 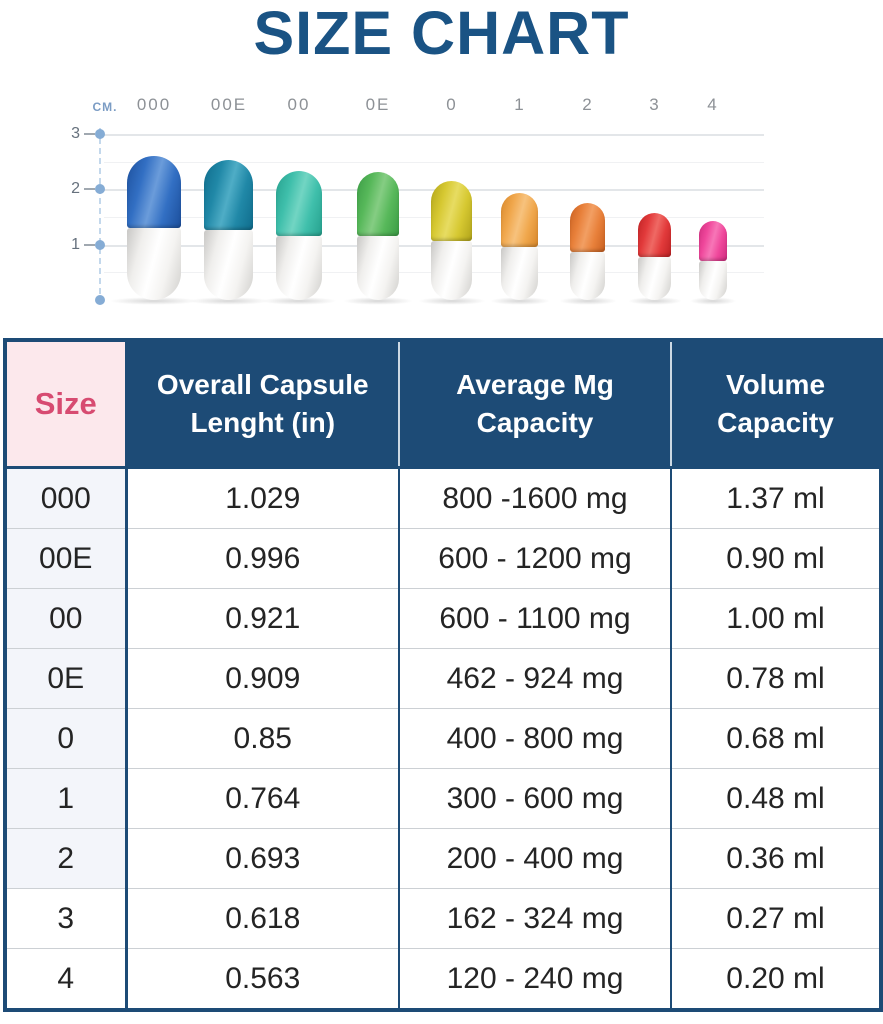 I want to click on cell-length: 0.618, so click(x=262, y=918).